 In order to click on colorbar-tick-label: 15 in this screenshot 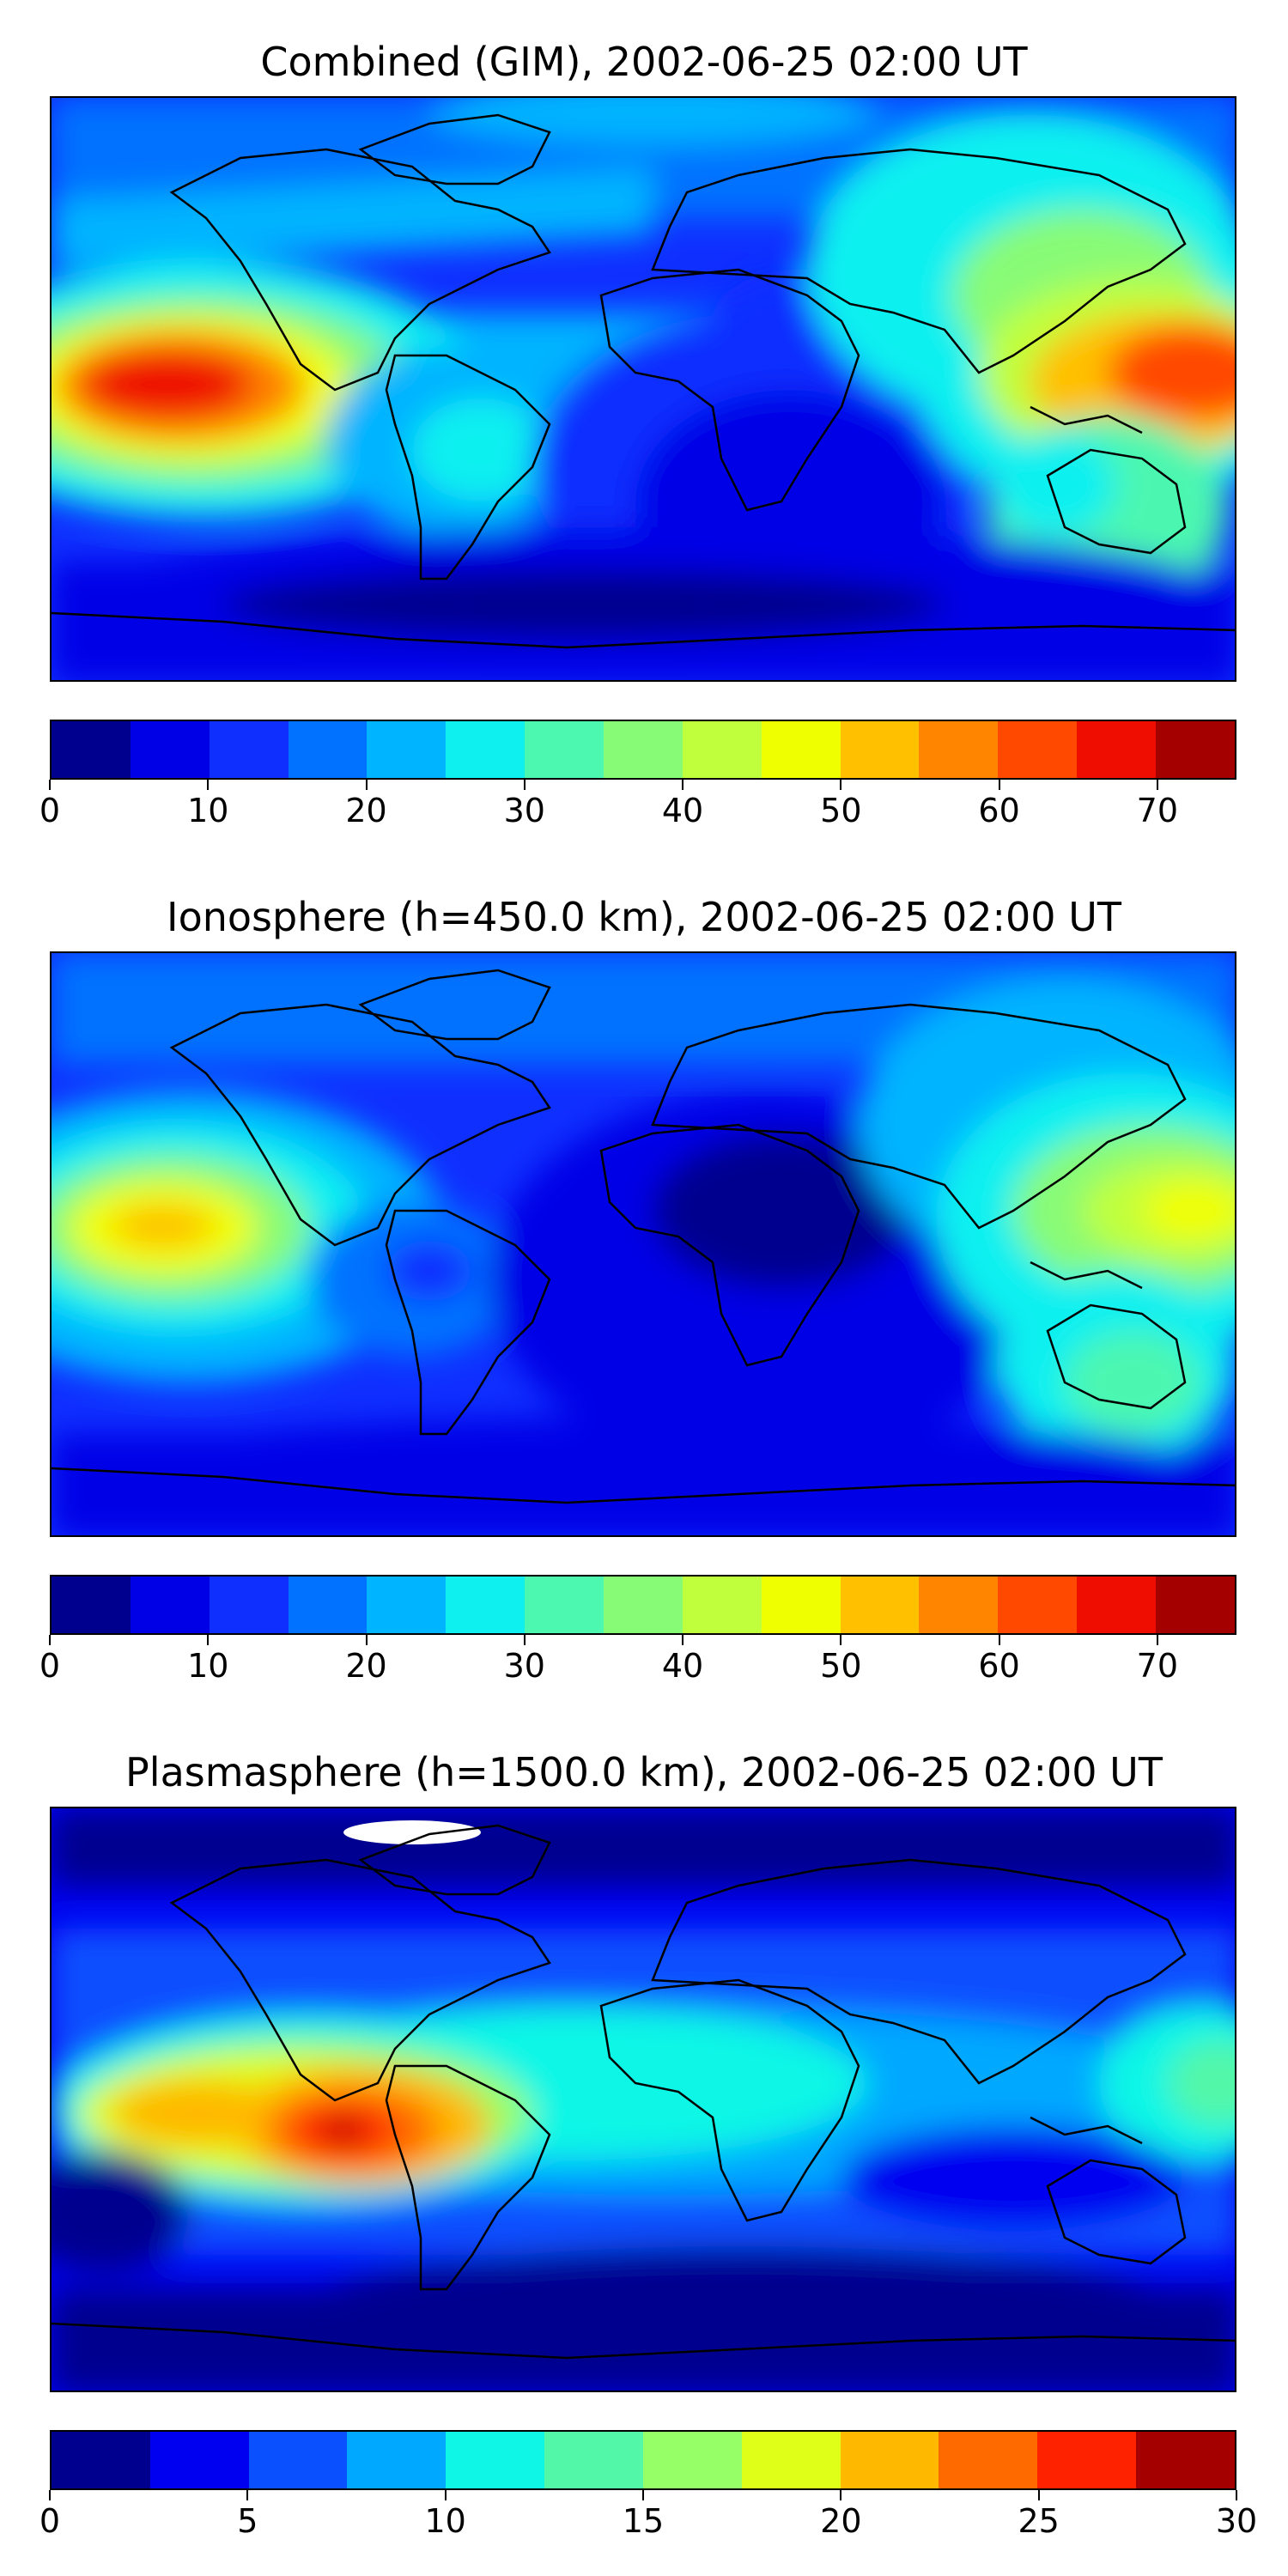, I will do `click(643, 2521)`.